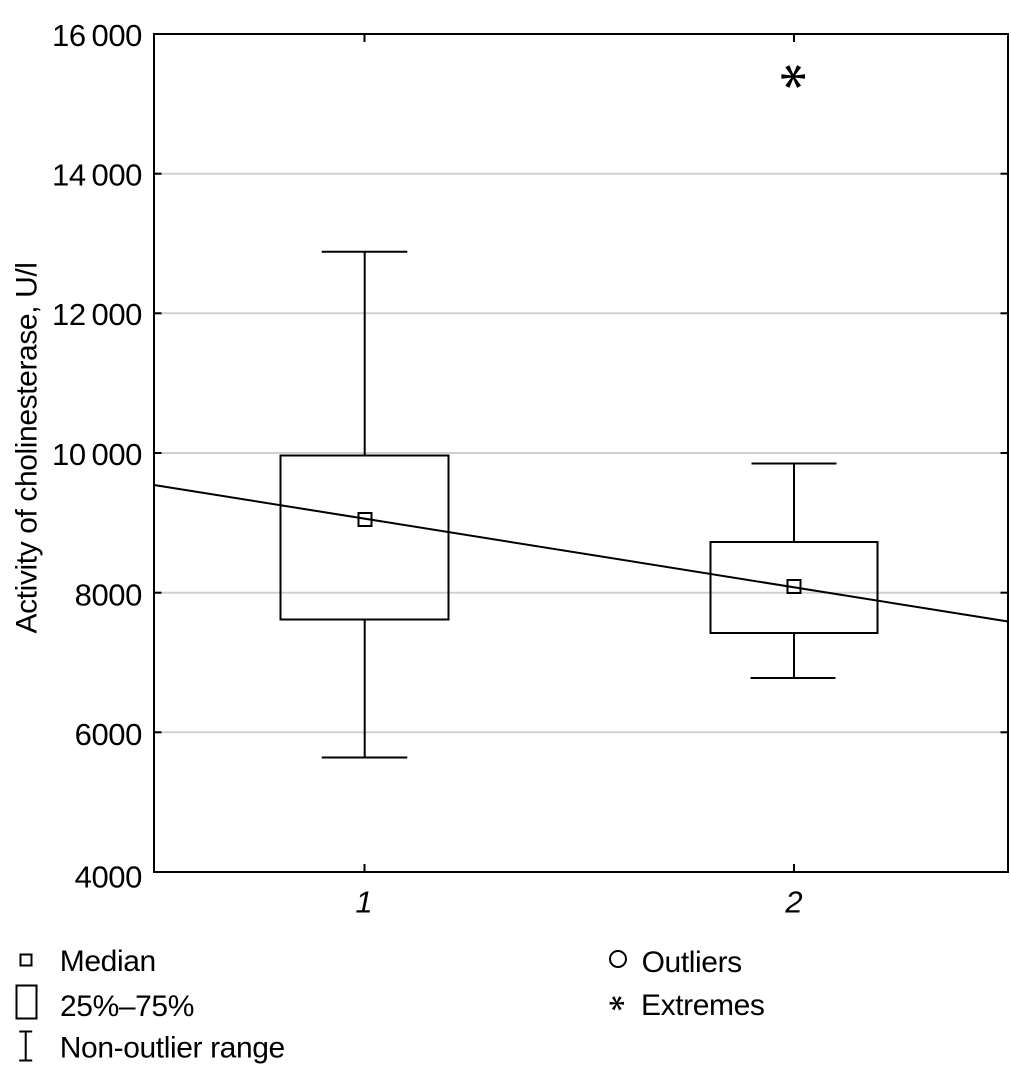 This screenshot has height=1072, width=1011. Describe the element at coordinates (97, 454) in the screenshot. I see `svg-text: 10 000` at that location.